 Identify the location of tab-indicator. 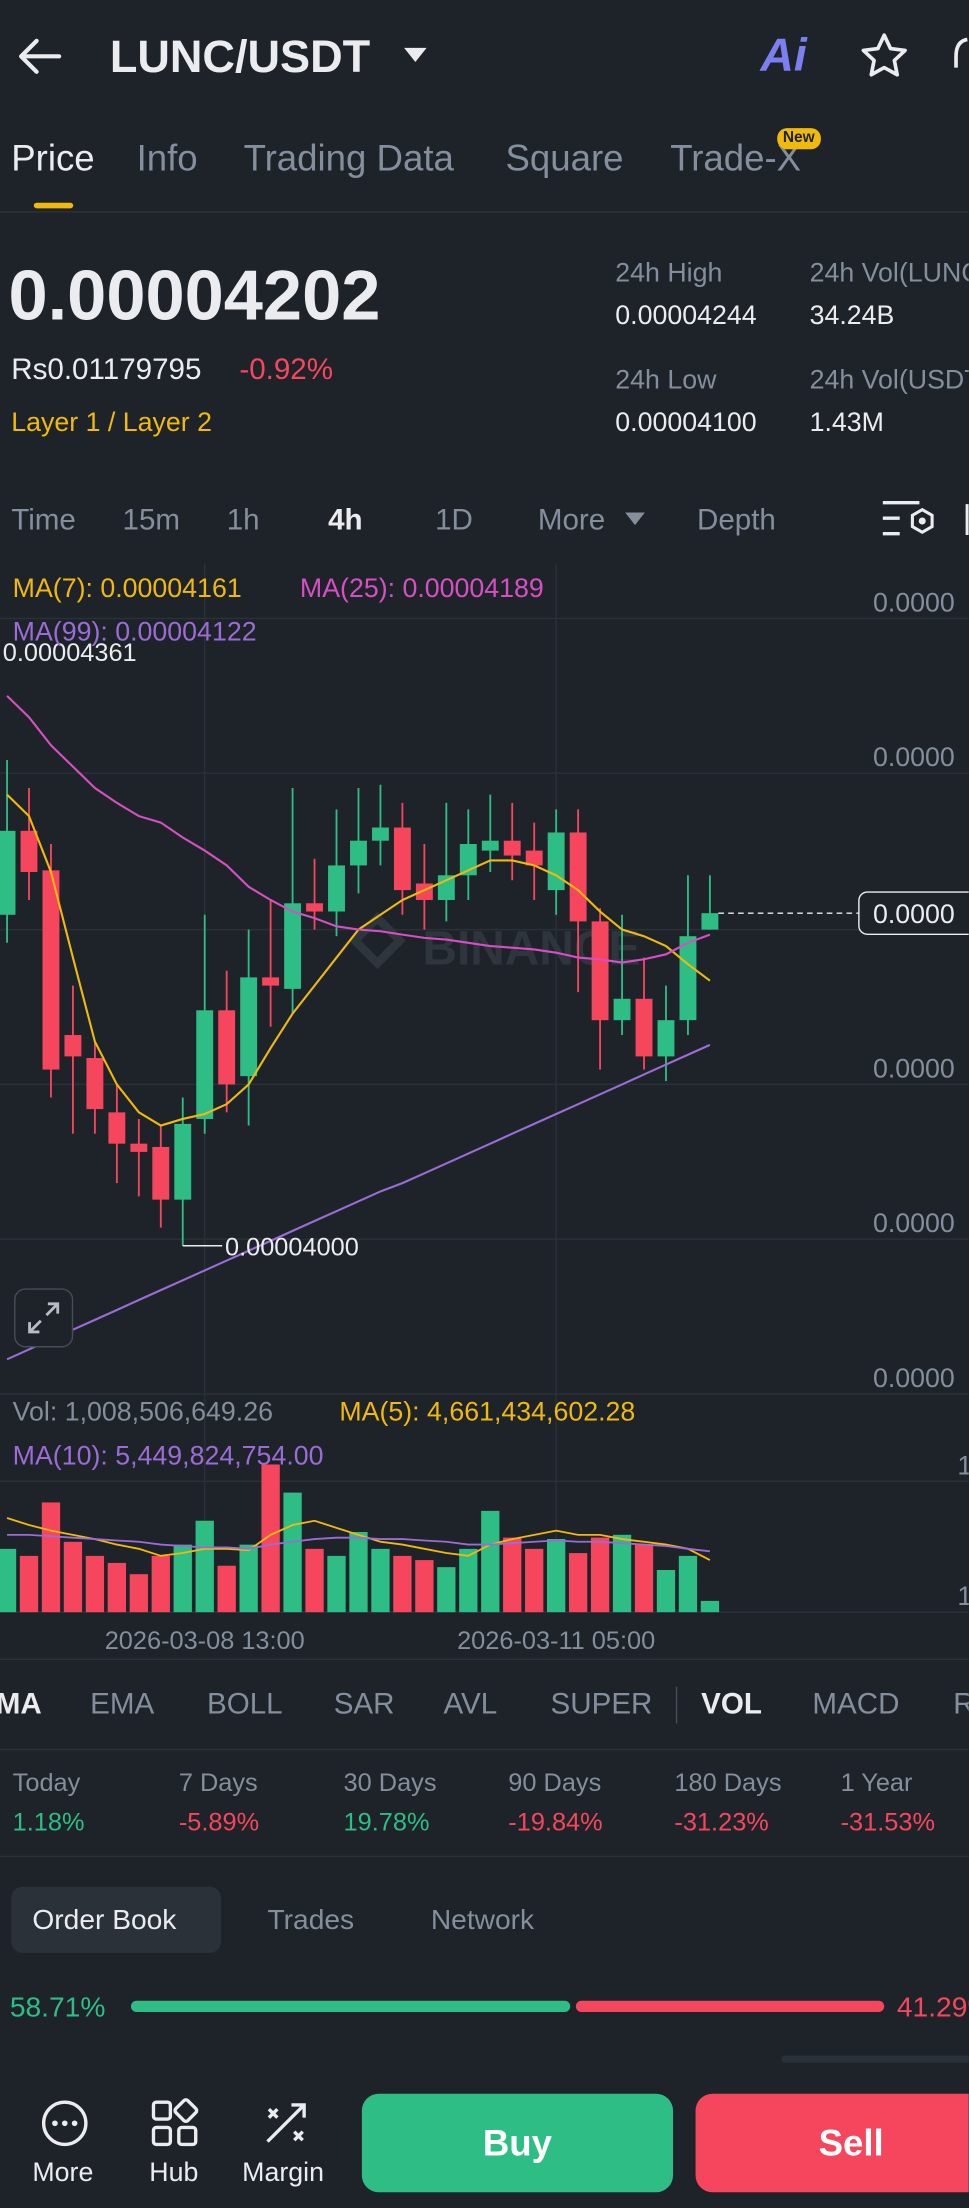
(53, 205).